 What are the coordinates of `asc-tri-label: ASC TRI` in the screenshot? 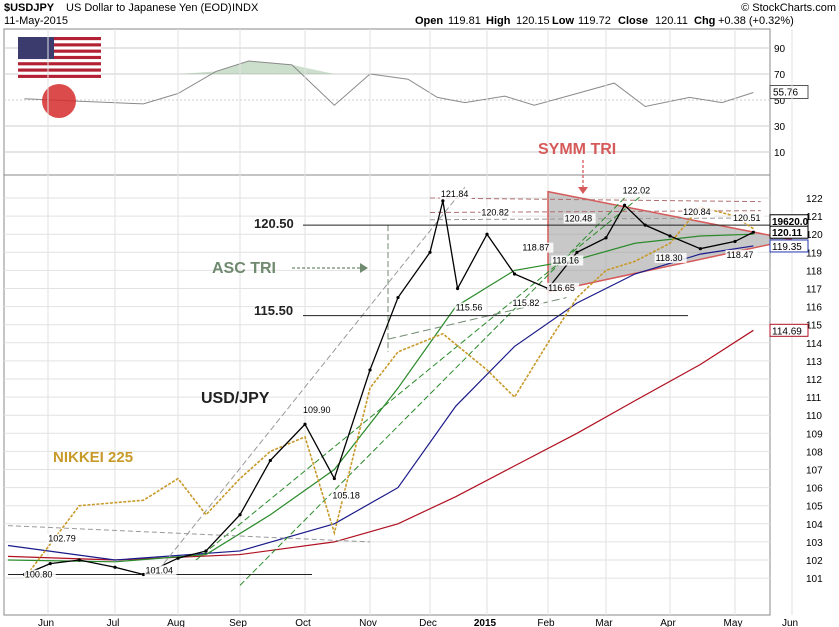 It's located at (244, 268).